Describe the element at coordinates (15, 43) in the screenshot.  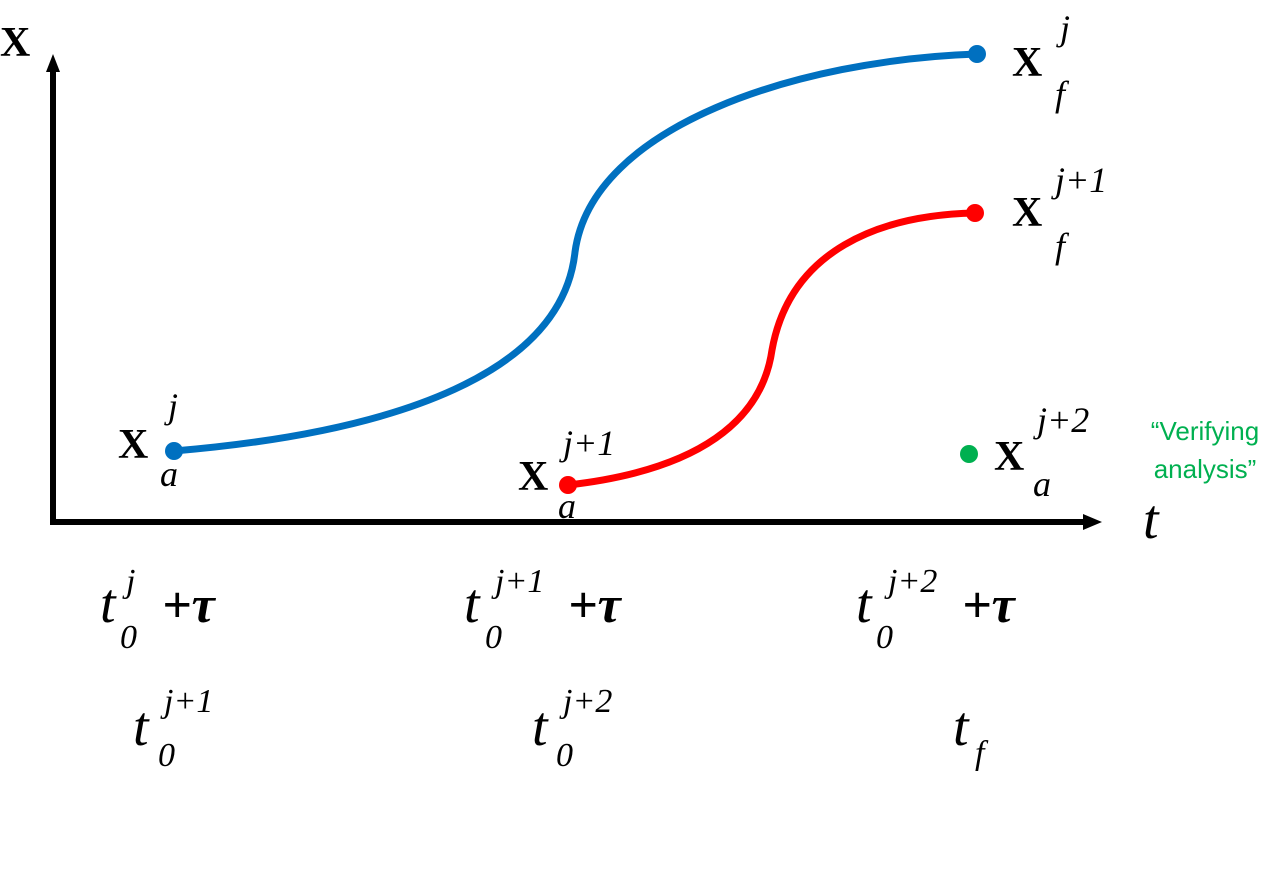
I see `y-axis-label: X` at that location.